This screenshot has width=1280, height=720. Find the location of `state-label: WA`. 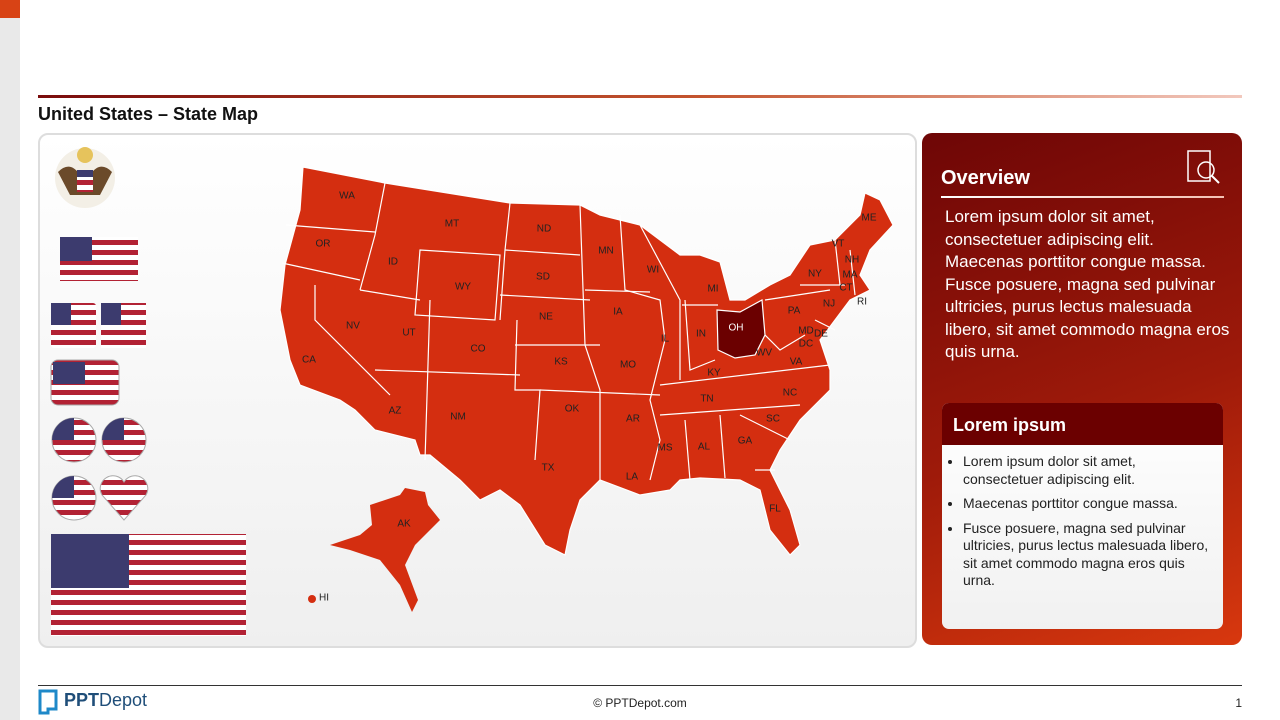

state-label: WA is located at coordinates (347, 196).